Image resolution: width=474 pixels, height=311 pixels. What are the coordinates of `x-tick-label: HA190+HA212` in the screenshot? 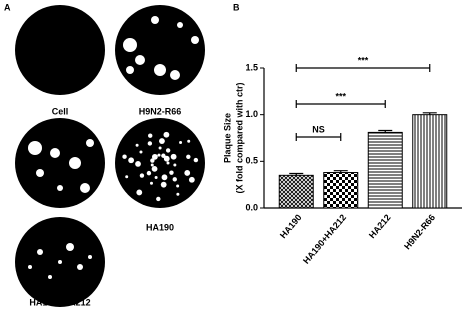 It's located at (324, 238).